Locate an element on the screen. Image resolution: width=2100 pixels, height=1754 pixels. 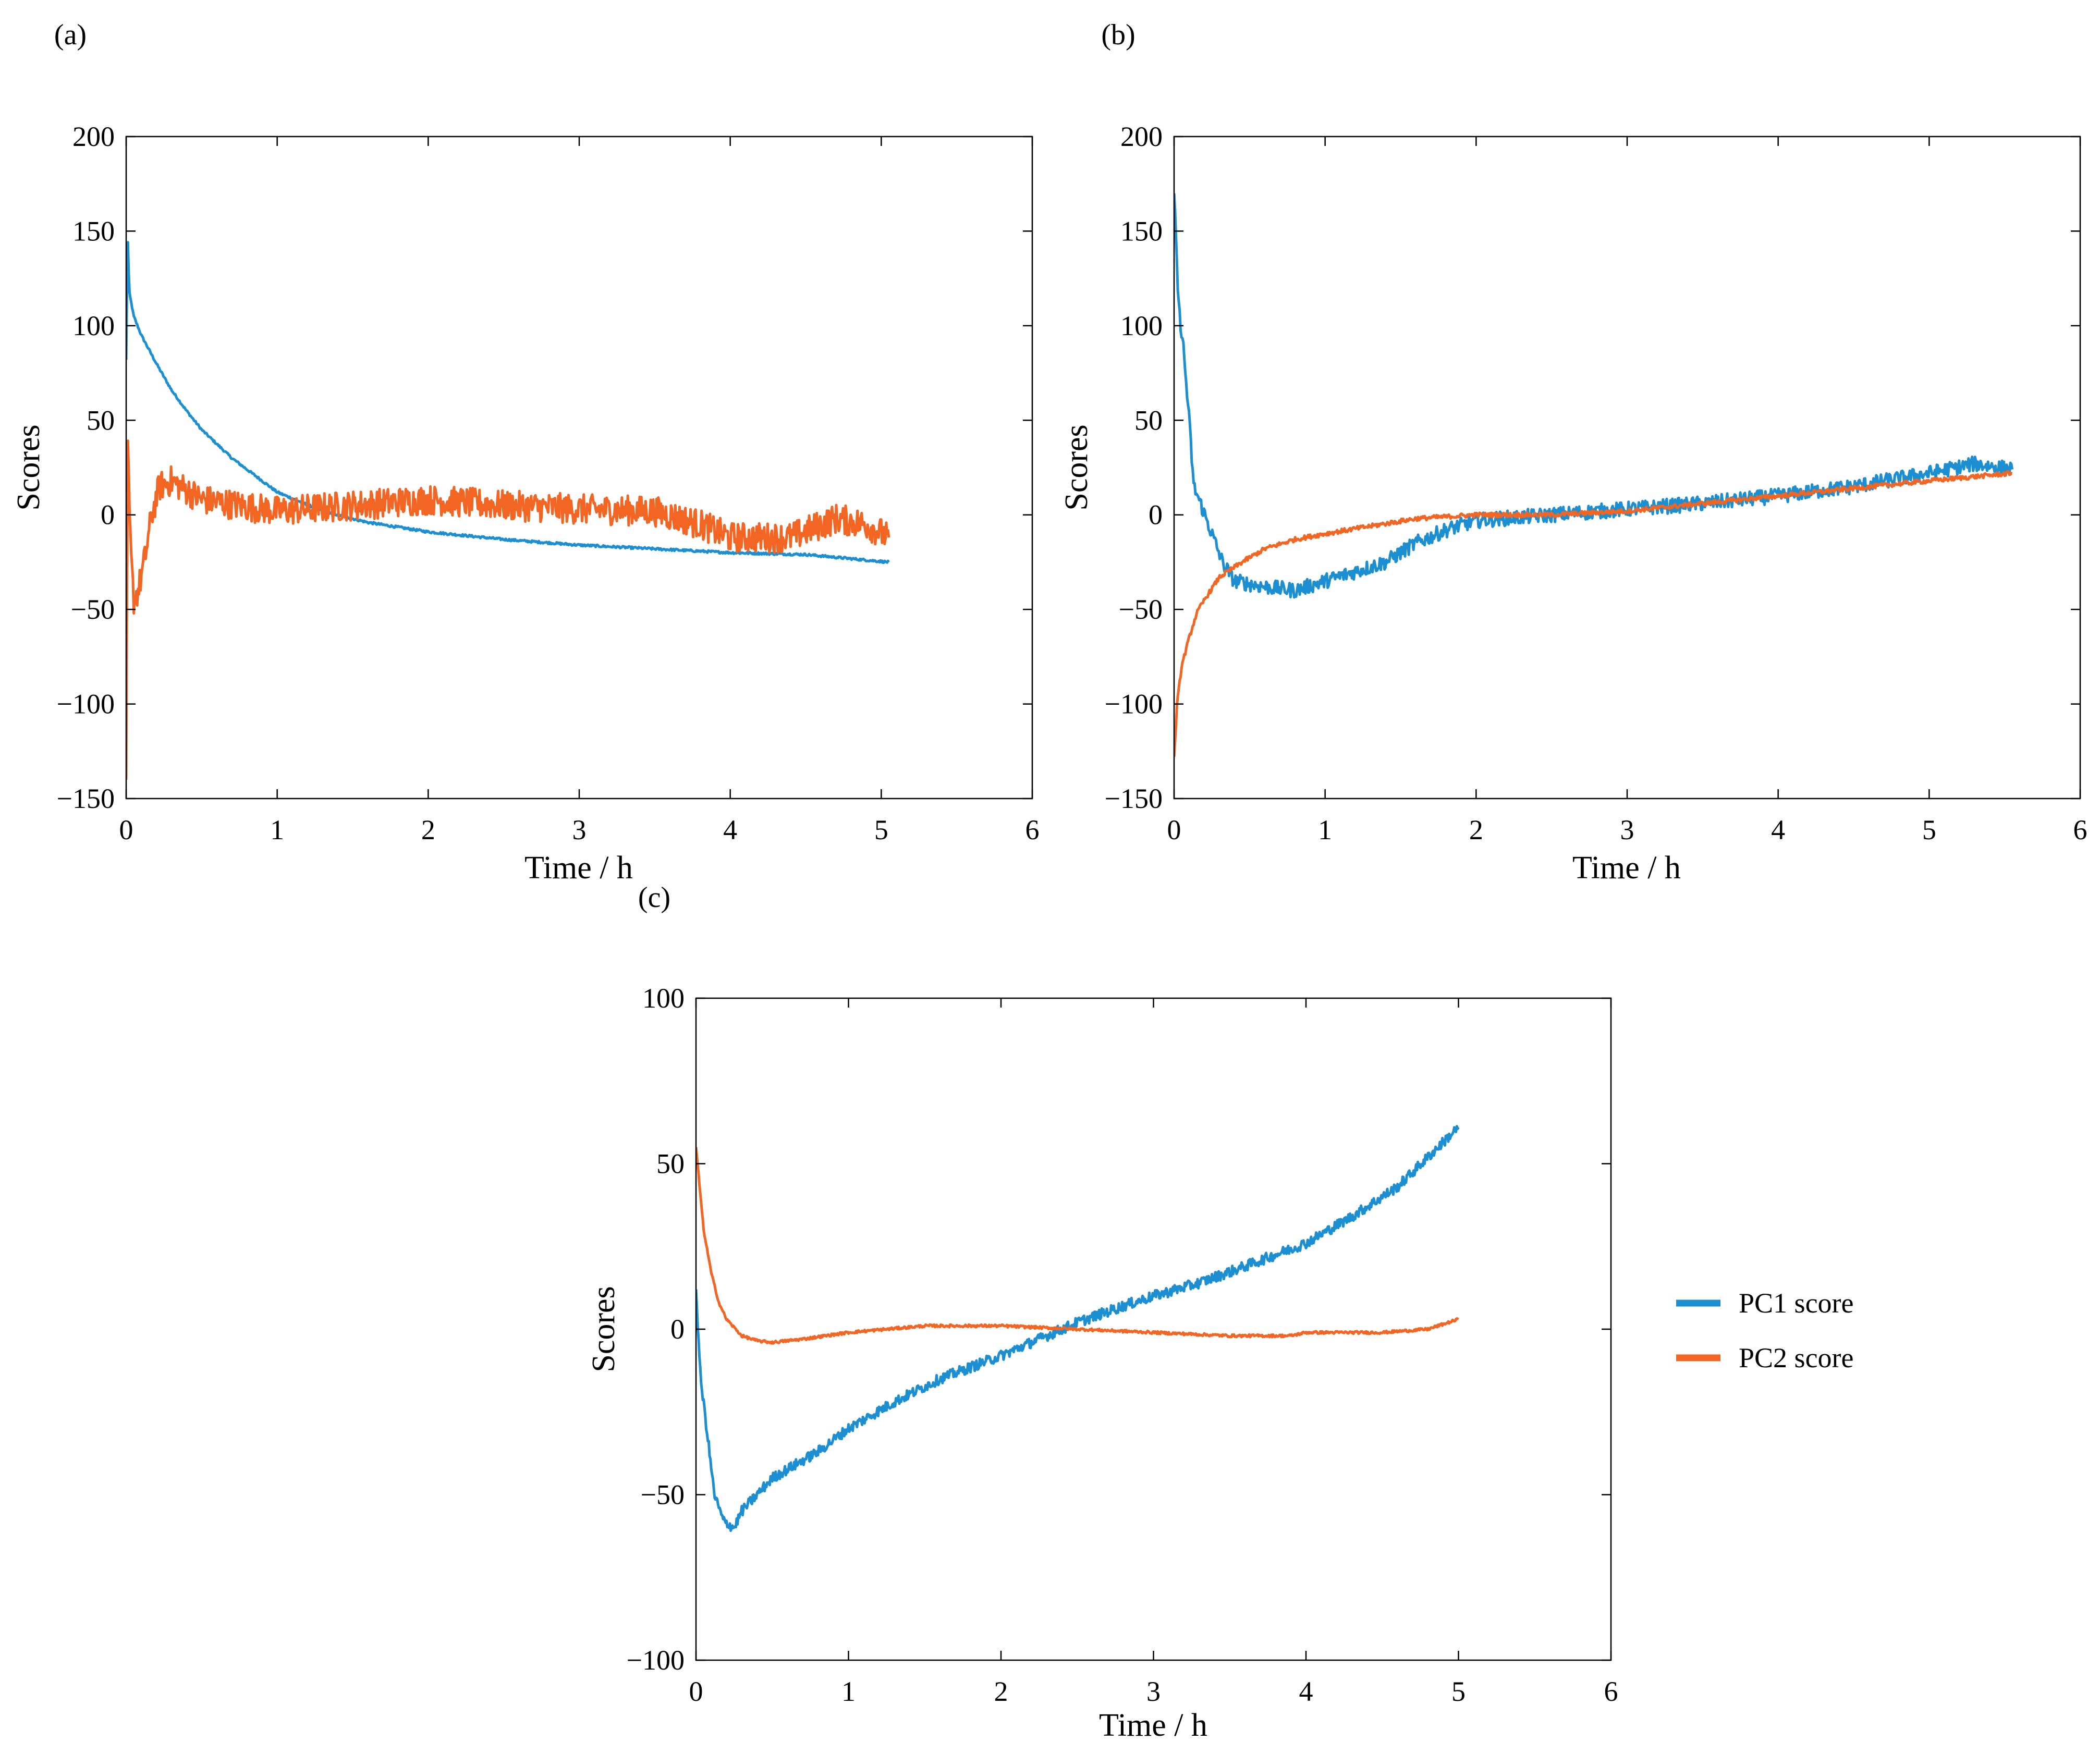
legend: PC1 score PC2 score is located at coordinates (1764, 1330).